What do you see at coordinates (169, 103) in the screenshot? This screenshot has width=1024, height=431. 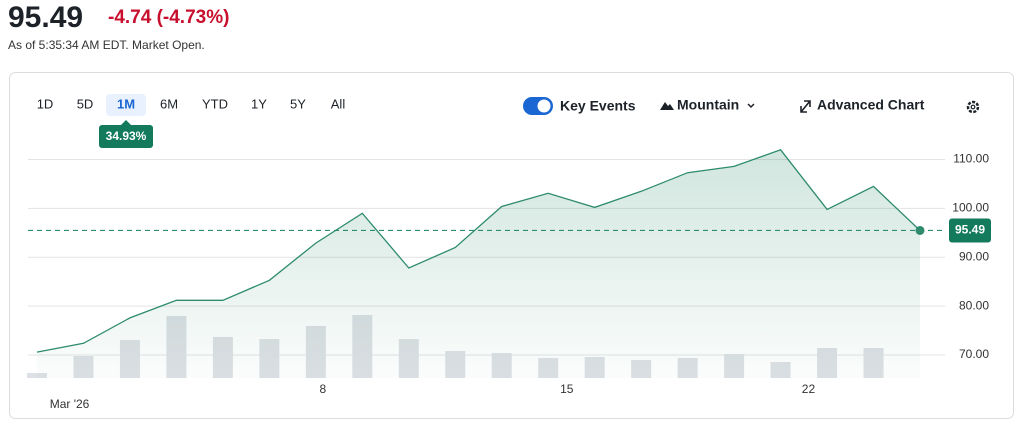 I see `range-button: 6M` at bounding box center [169, 103].